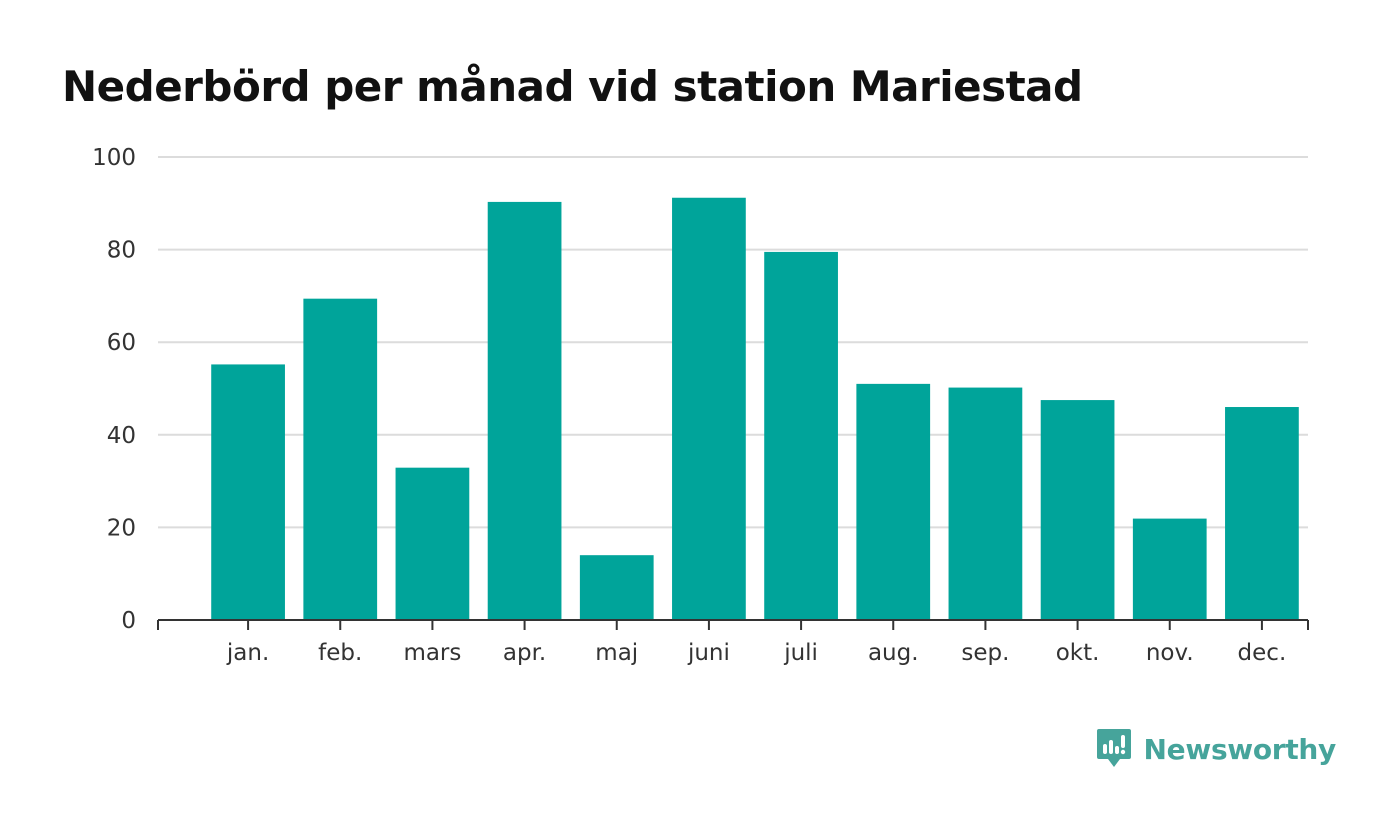 The image size is (1400, 831). Describe the element at coordinates (985, 503) in the screenshot. I see `bar-sep` at that location.